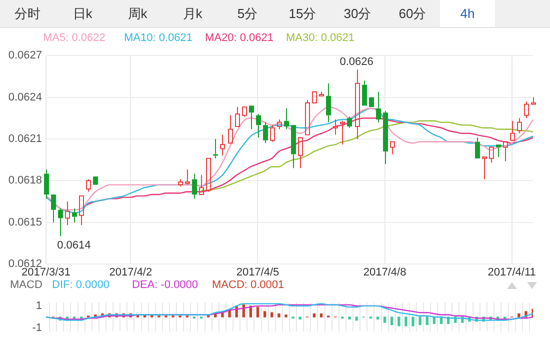  Describe the element at coordinates (249, 285) in the screenshot. I see `series-label: MACD: 0.0001` at that location.